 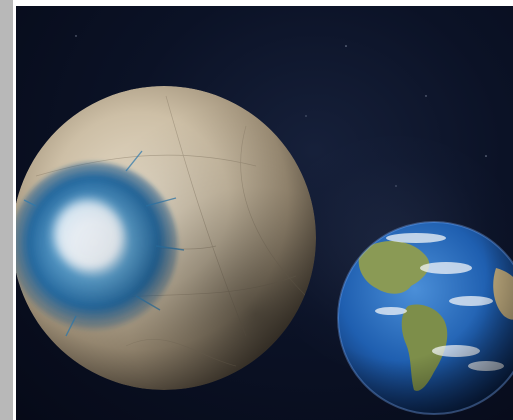 I want to click on left-border, so click(x=6, y=210).